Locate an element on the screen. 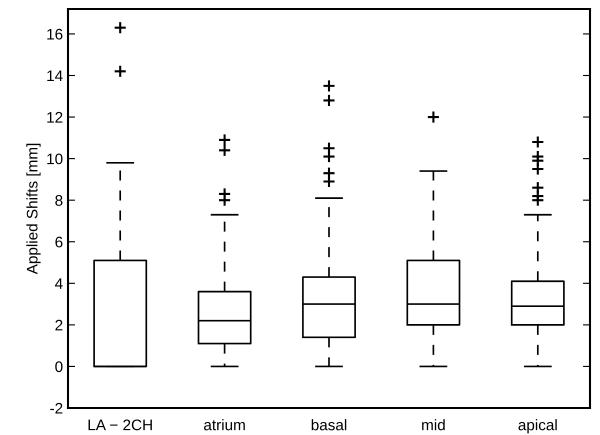  y-tick-label: 6 is located at coordinates (58, 242).